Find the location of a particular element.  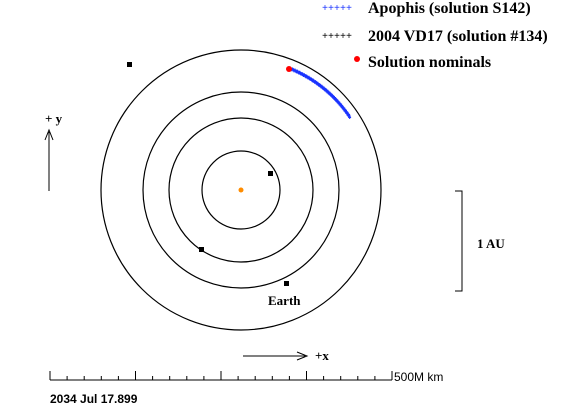

sun-marker is located at coordinates (241, 190).